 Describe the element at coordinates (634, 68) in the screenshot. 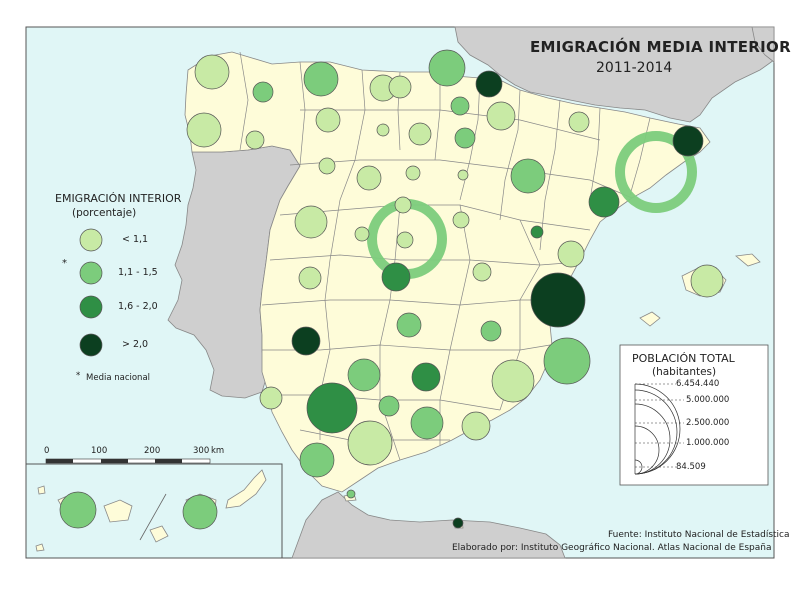

I see `map-subtitle: 2011-2014` at that location.